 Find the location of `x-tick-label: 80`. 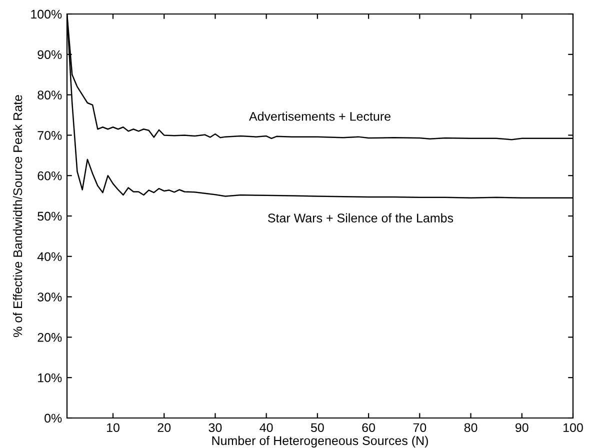

x-tick-label: 80 is located at coordinates (471, 427).